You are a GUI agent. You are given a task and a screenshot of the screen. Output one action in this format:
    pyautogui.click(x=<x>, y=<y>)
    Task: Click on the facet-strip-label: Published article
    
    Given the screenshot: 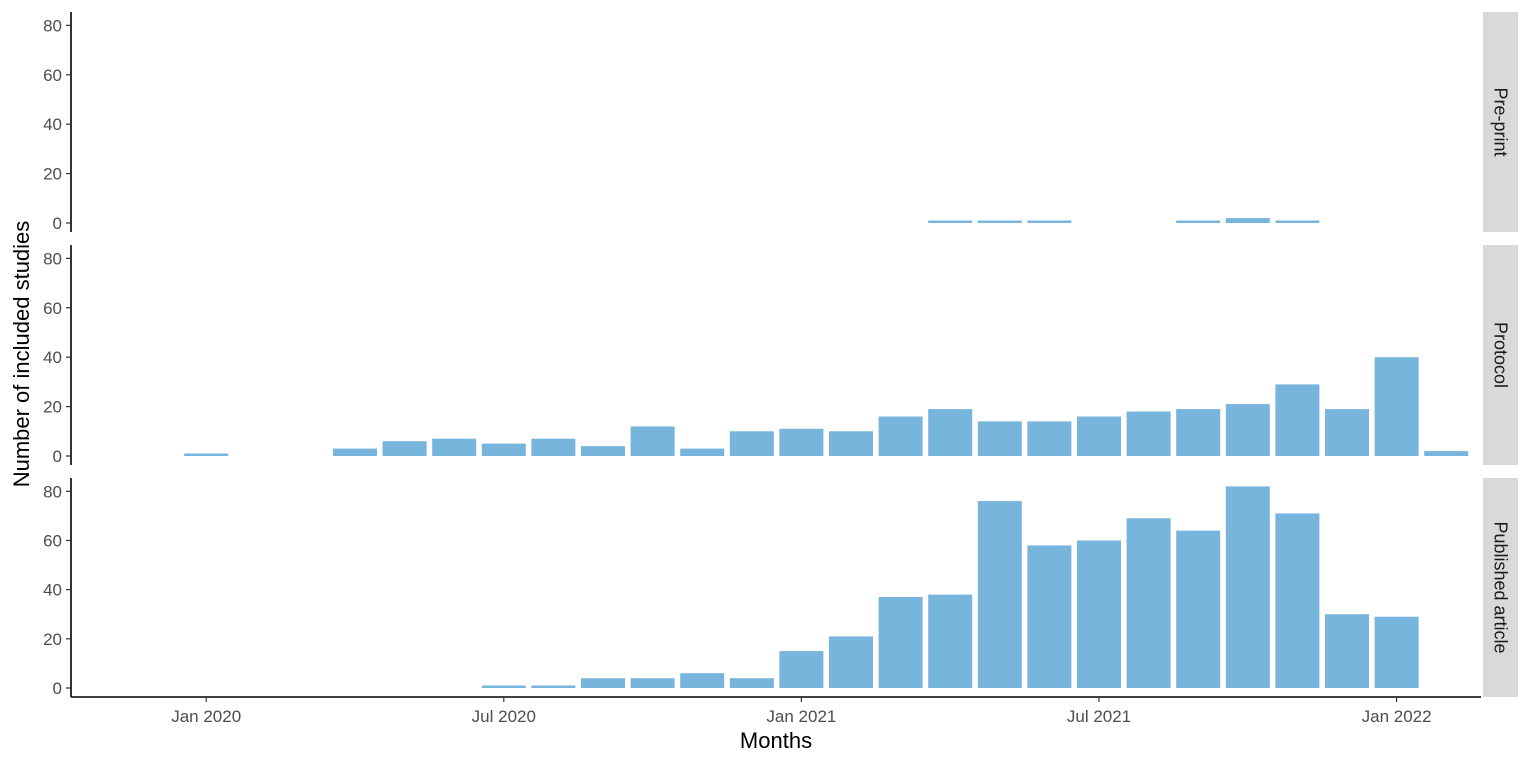 What is the action you would take?
    pyautogui.click(x=1501, y=587)
    